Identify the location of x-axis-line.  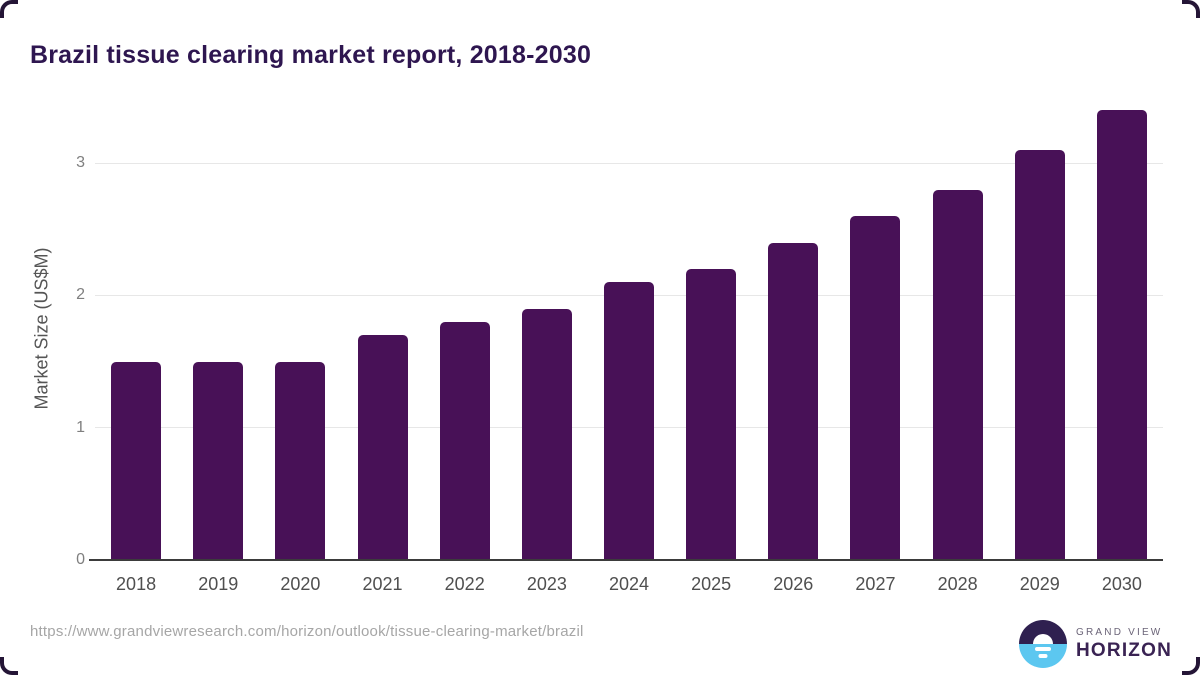
(626, 560).